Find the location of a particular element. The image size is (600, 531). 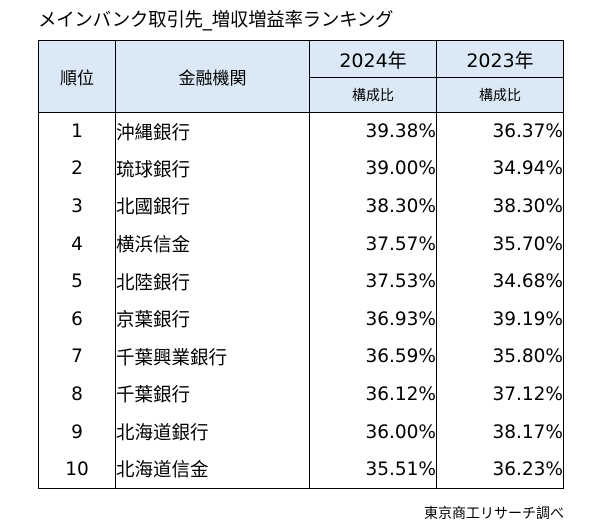

bank-cell: 北海道銀行 is located at coordinates (212, 432).